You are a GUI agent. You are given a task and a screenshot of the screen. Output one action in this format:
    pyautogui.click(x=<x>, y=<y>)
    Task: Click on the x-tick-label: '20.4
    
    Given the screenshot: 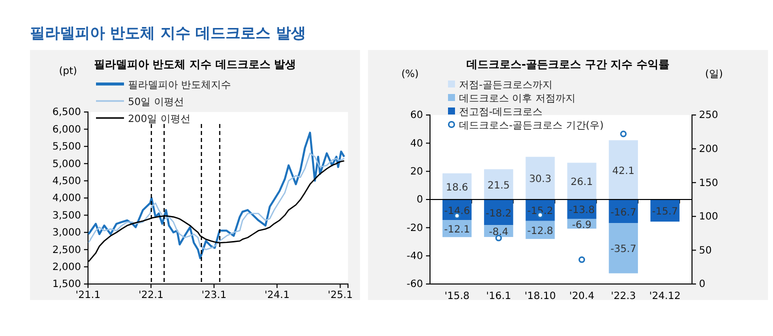 What is the action you would take?
    pyautogui.click(x=581, y=296)
    